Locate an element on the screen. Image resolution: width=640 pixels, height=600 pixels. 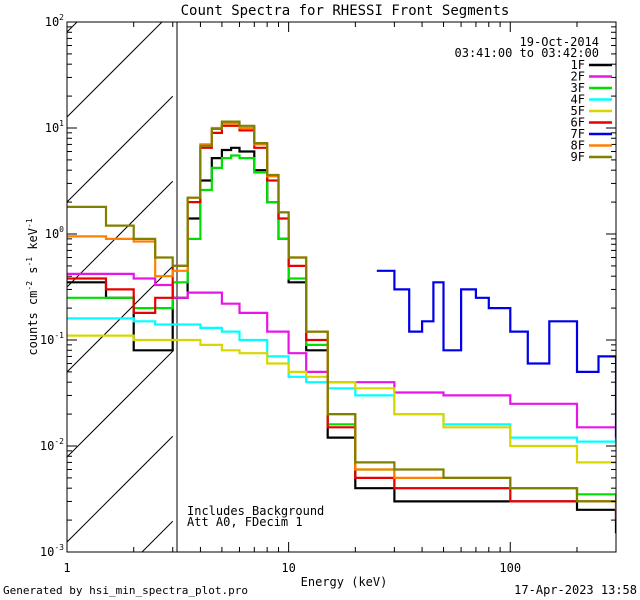
y-axis-label-exp1: -2 is located at coordinates (29, 286).